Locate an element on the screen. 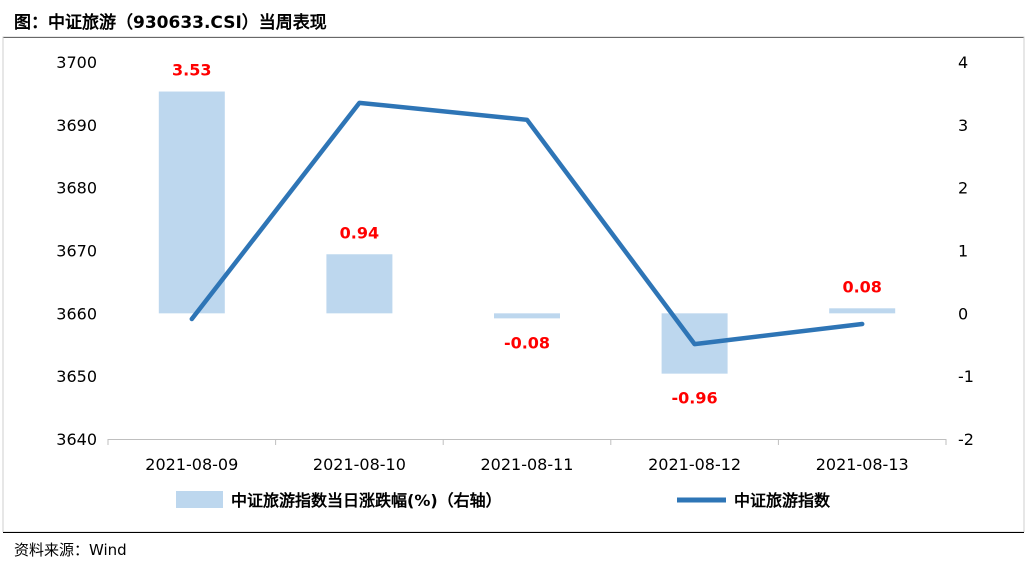 This screenshot has width=1027, height=571. bar-data-label: -0.96 is located at coordinates (695, 398).